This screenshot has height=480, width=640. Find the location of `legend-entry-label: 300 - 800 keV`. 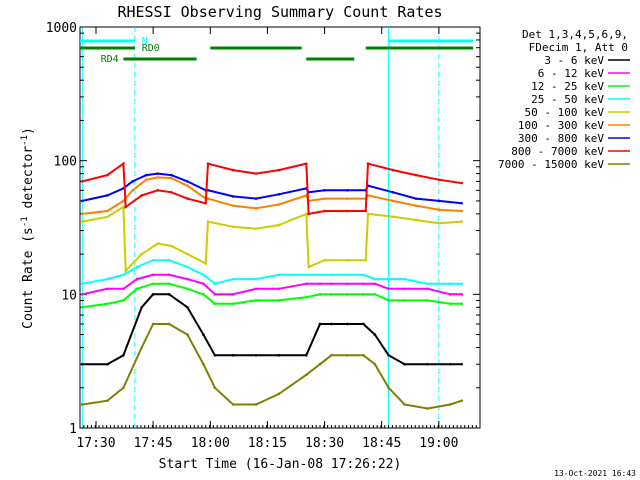

legend-entry-label: 300 - 800 keV is located at coordinates (561, 138).